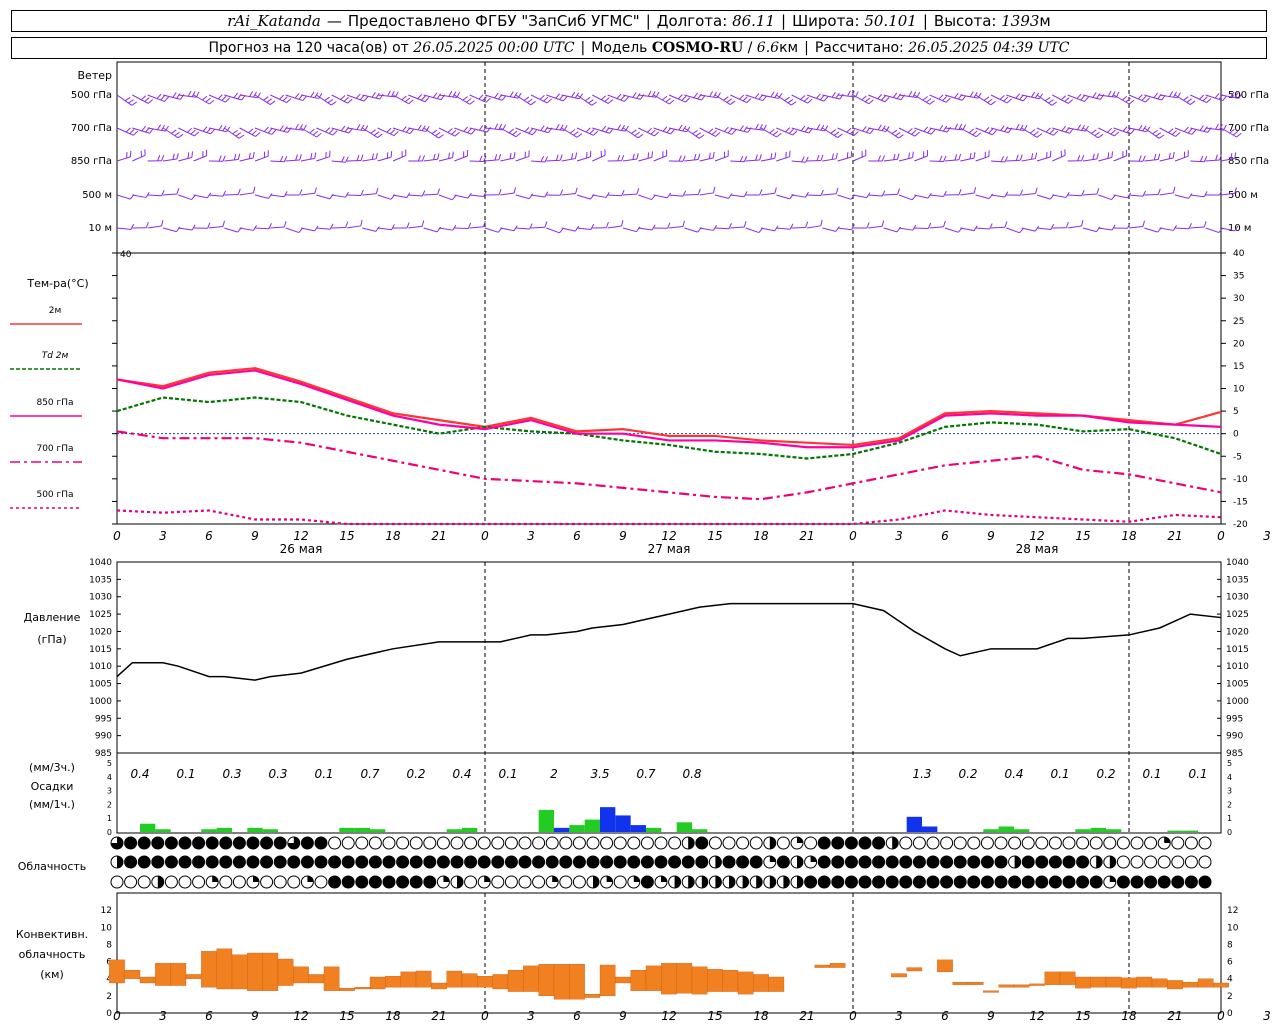  Describe the element at coordinates (669, 428) in the screenshot. I see `temp-series-line` at that location.